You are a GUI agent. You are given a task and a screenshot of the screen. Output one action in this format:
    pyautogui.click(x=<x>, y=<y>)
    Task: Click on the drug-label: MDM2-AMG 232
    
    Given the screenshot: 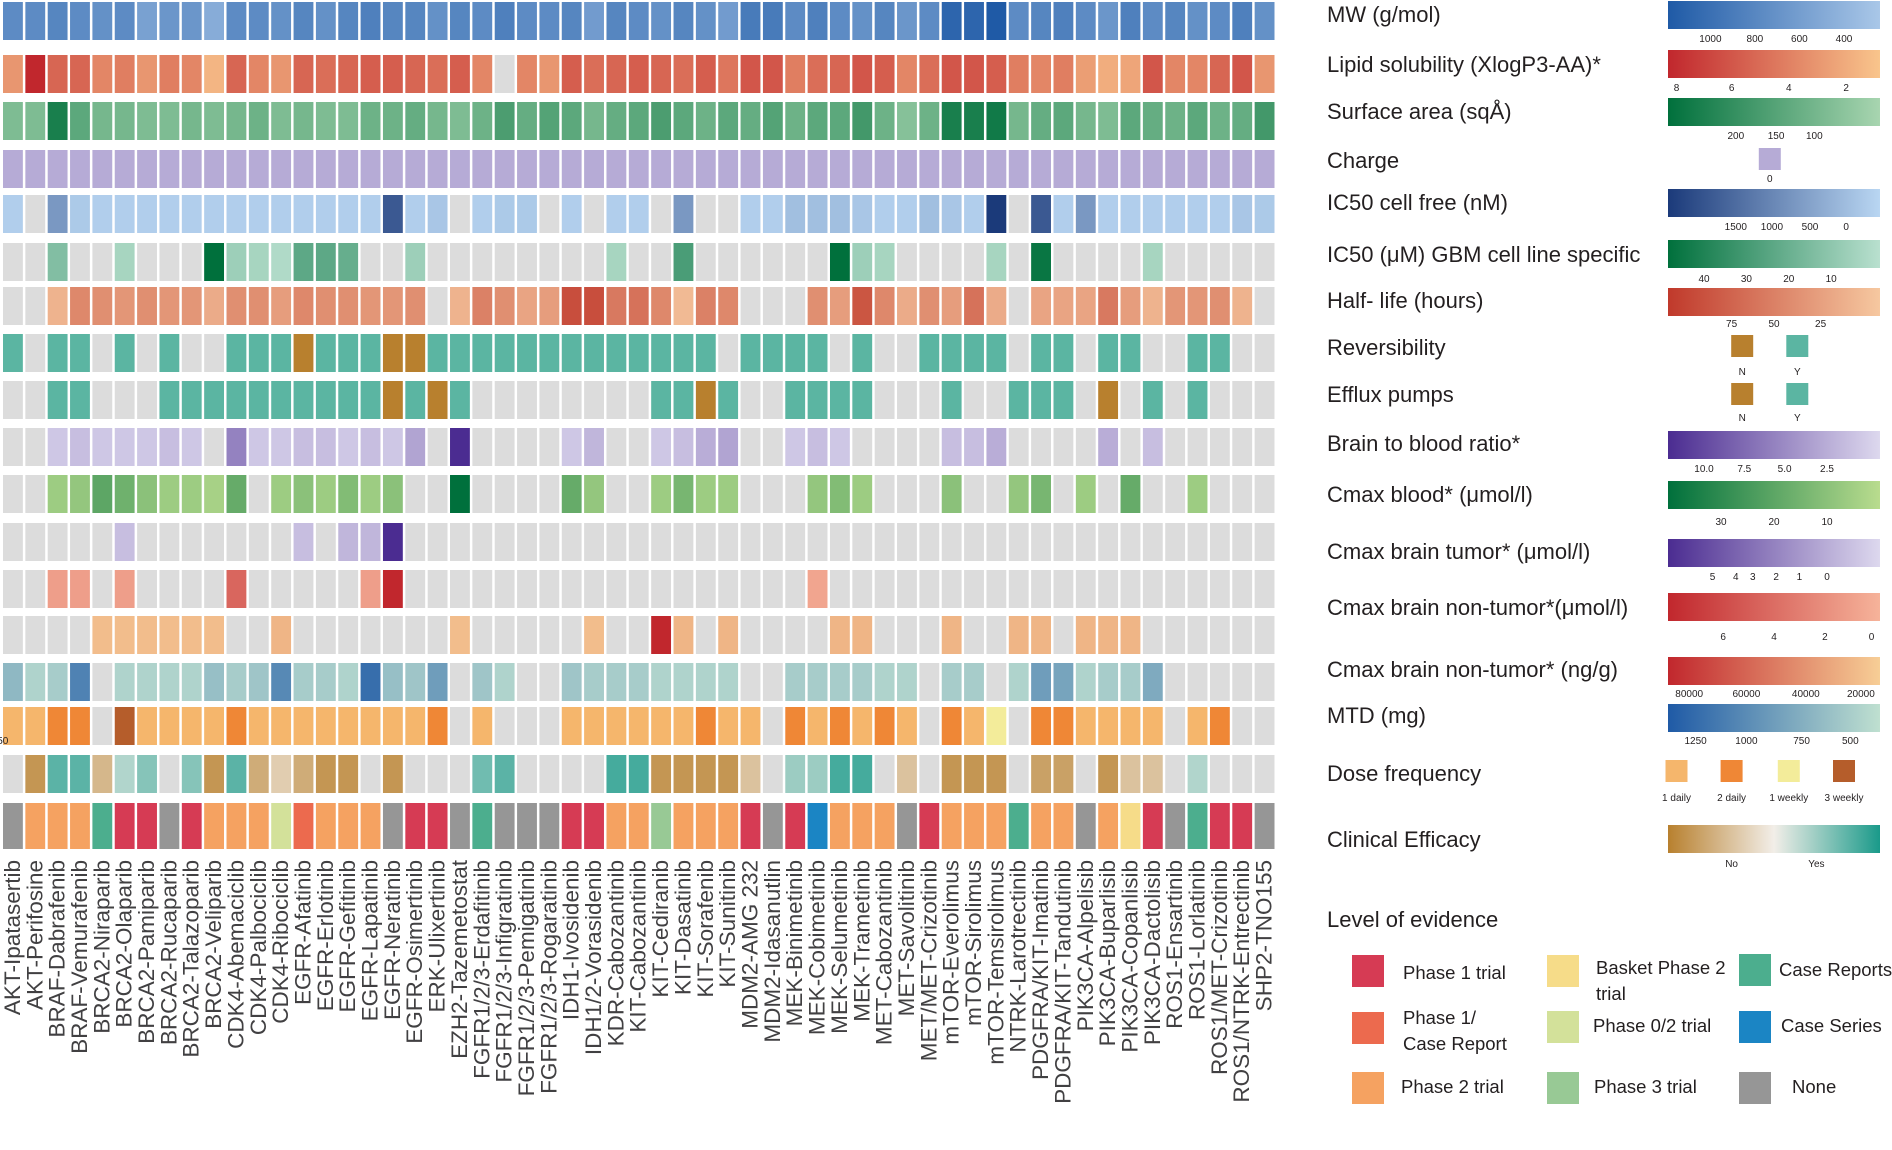 What is the action you would take?
    pyautogui.click(x=750, y=944)
    